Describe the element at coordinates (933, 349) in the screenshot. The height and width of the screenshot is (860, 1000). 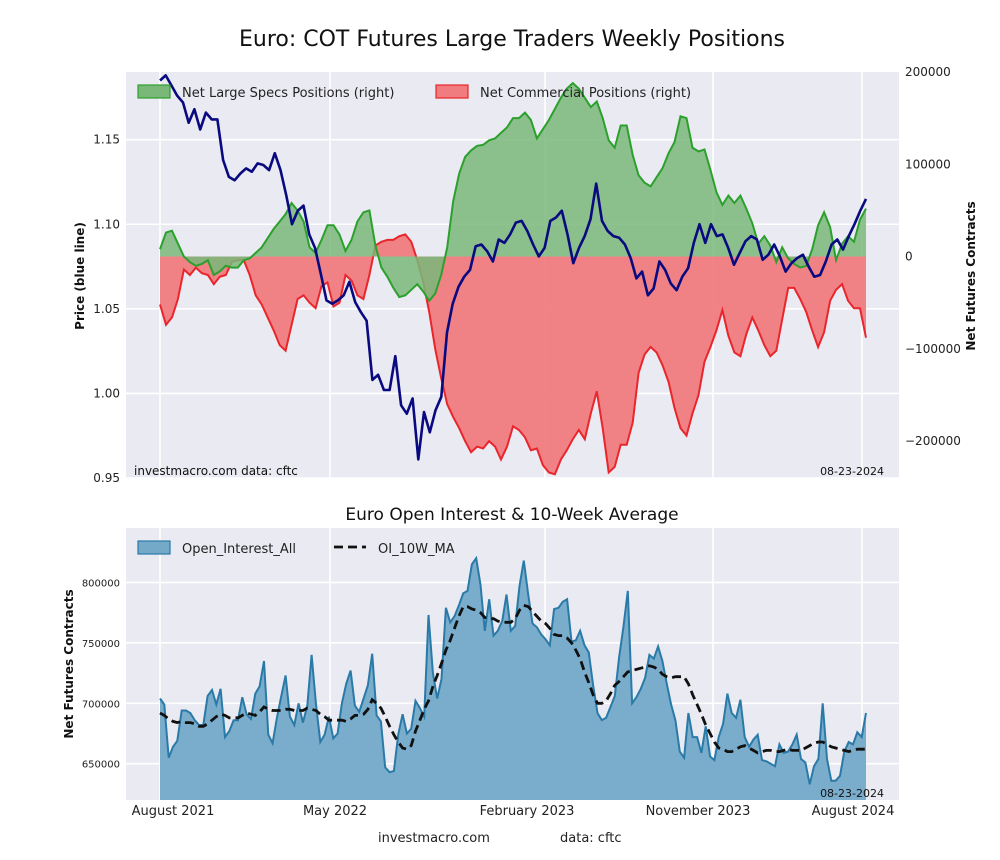
I see `y-tick-label-right: −100000` at that location.